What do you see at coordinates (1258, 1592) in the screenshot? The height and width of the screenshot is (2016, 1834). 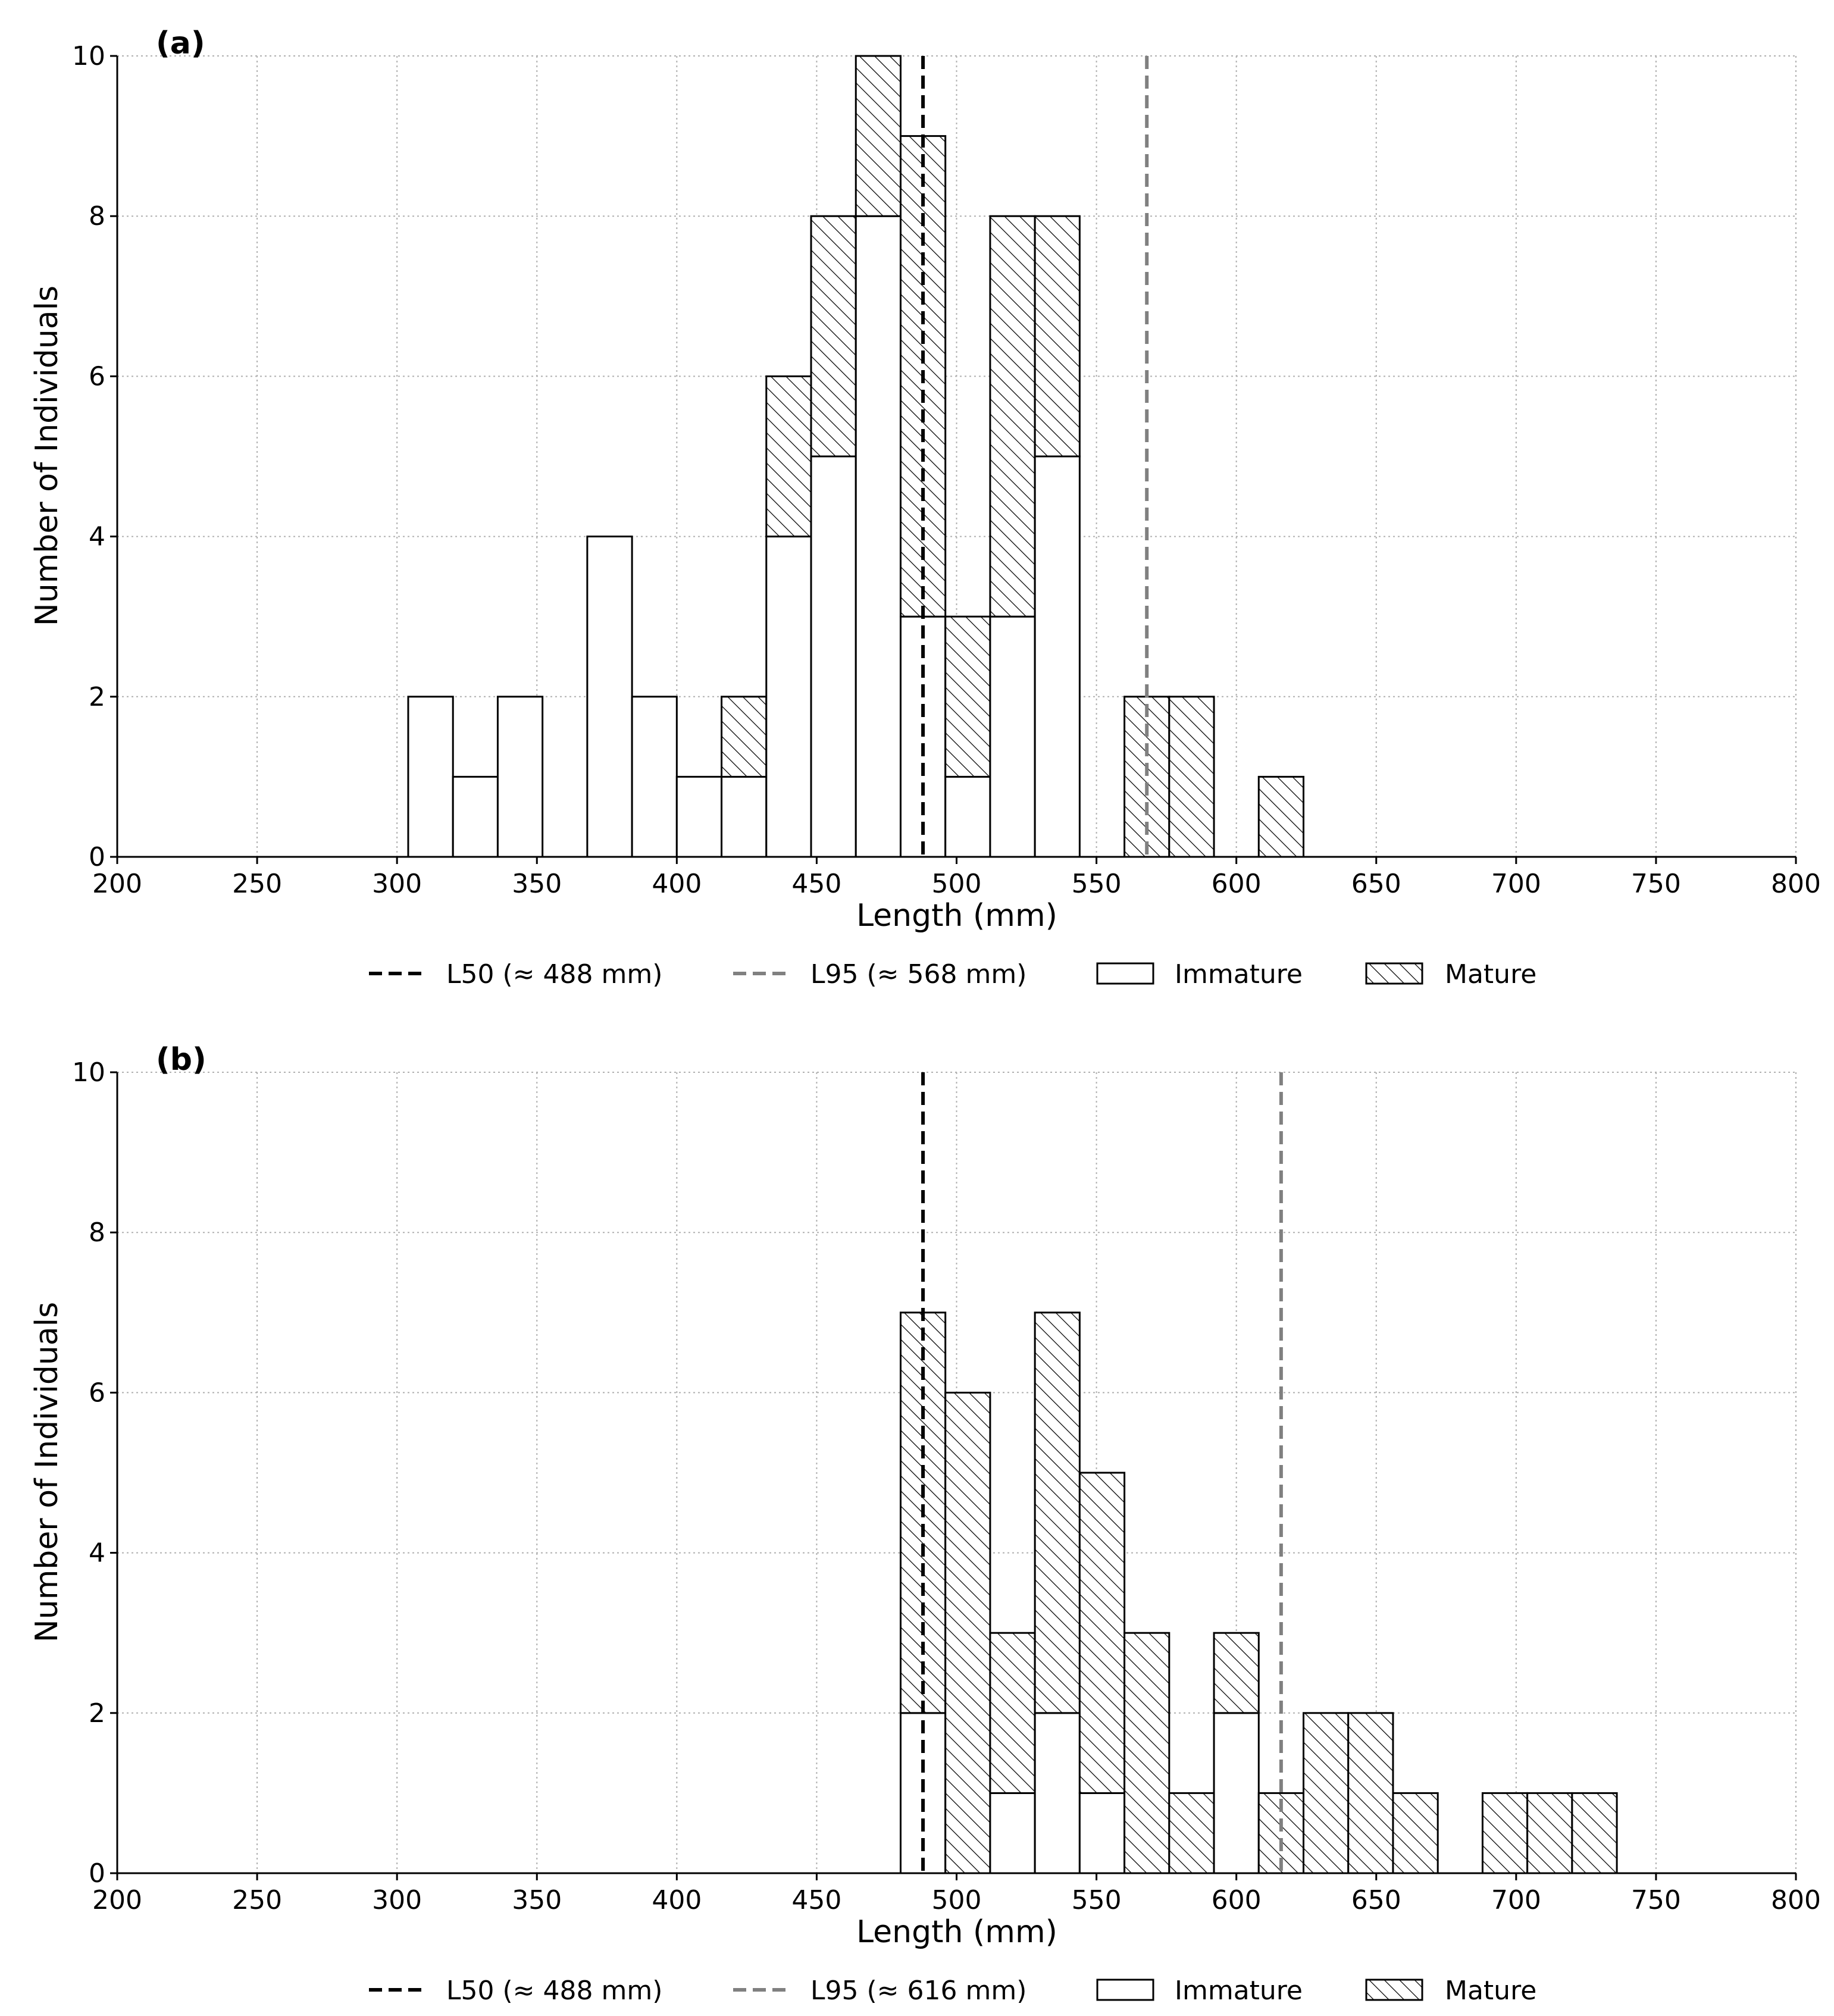 I see `bars` at bounding box center [1258, 1592].